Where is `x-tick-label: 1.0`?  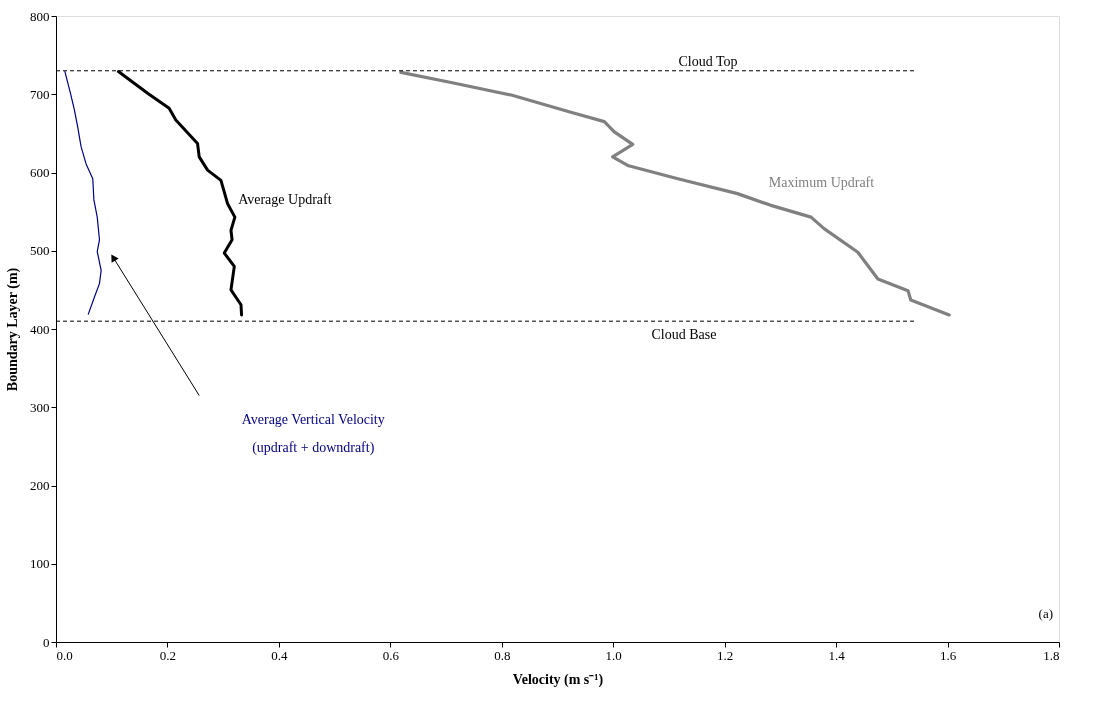 x-tick-label: 1.0 is located at coordinates (613, 655).